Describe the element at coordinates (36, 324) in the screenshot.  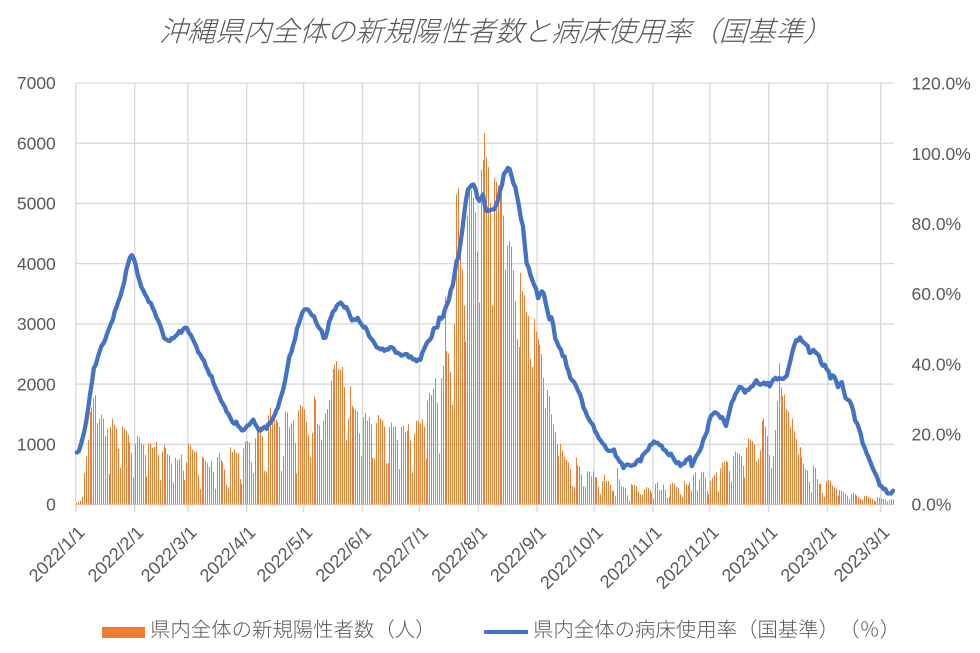
I see `svg-text: 3000` at that location.